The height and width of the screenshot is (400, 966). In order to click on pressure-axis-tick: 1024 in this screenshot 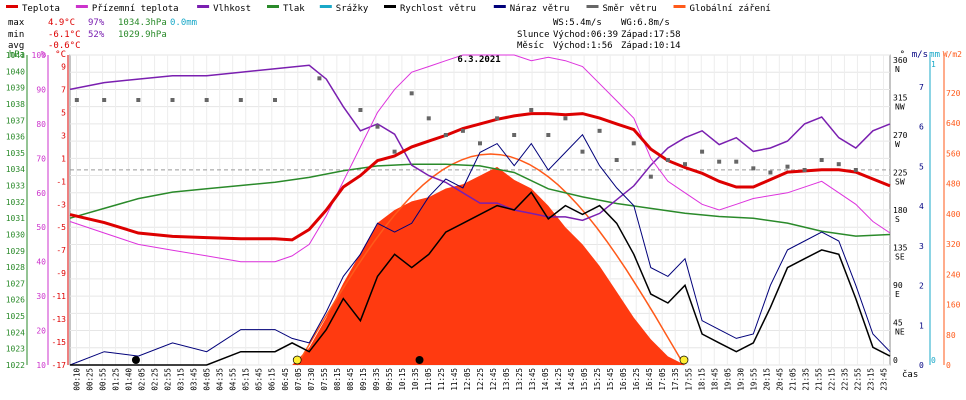, I will do `click(15, 332)`.